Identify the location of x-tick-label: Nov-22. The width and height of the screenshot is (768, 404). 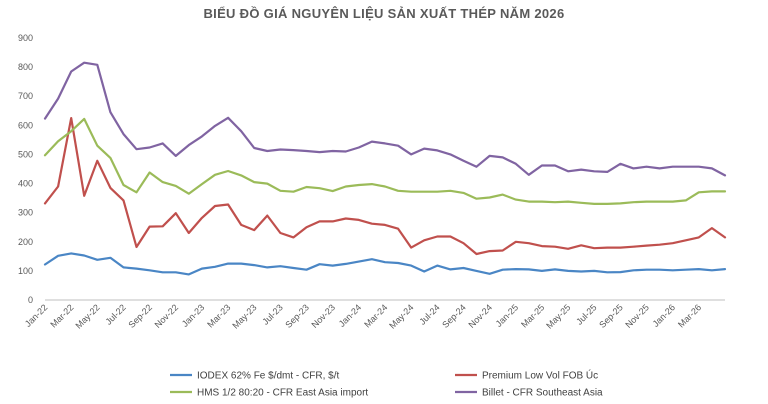
(167, 316).